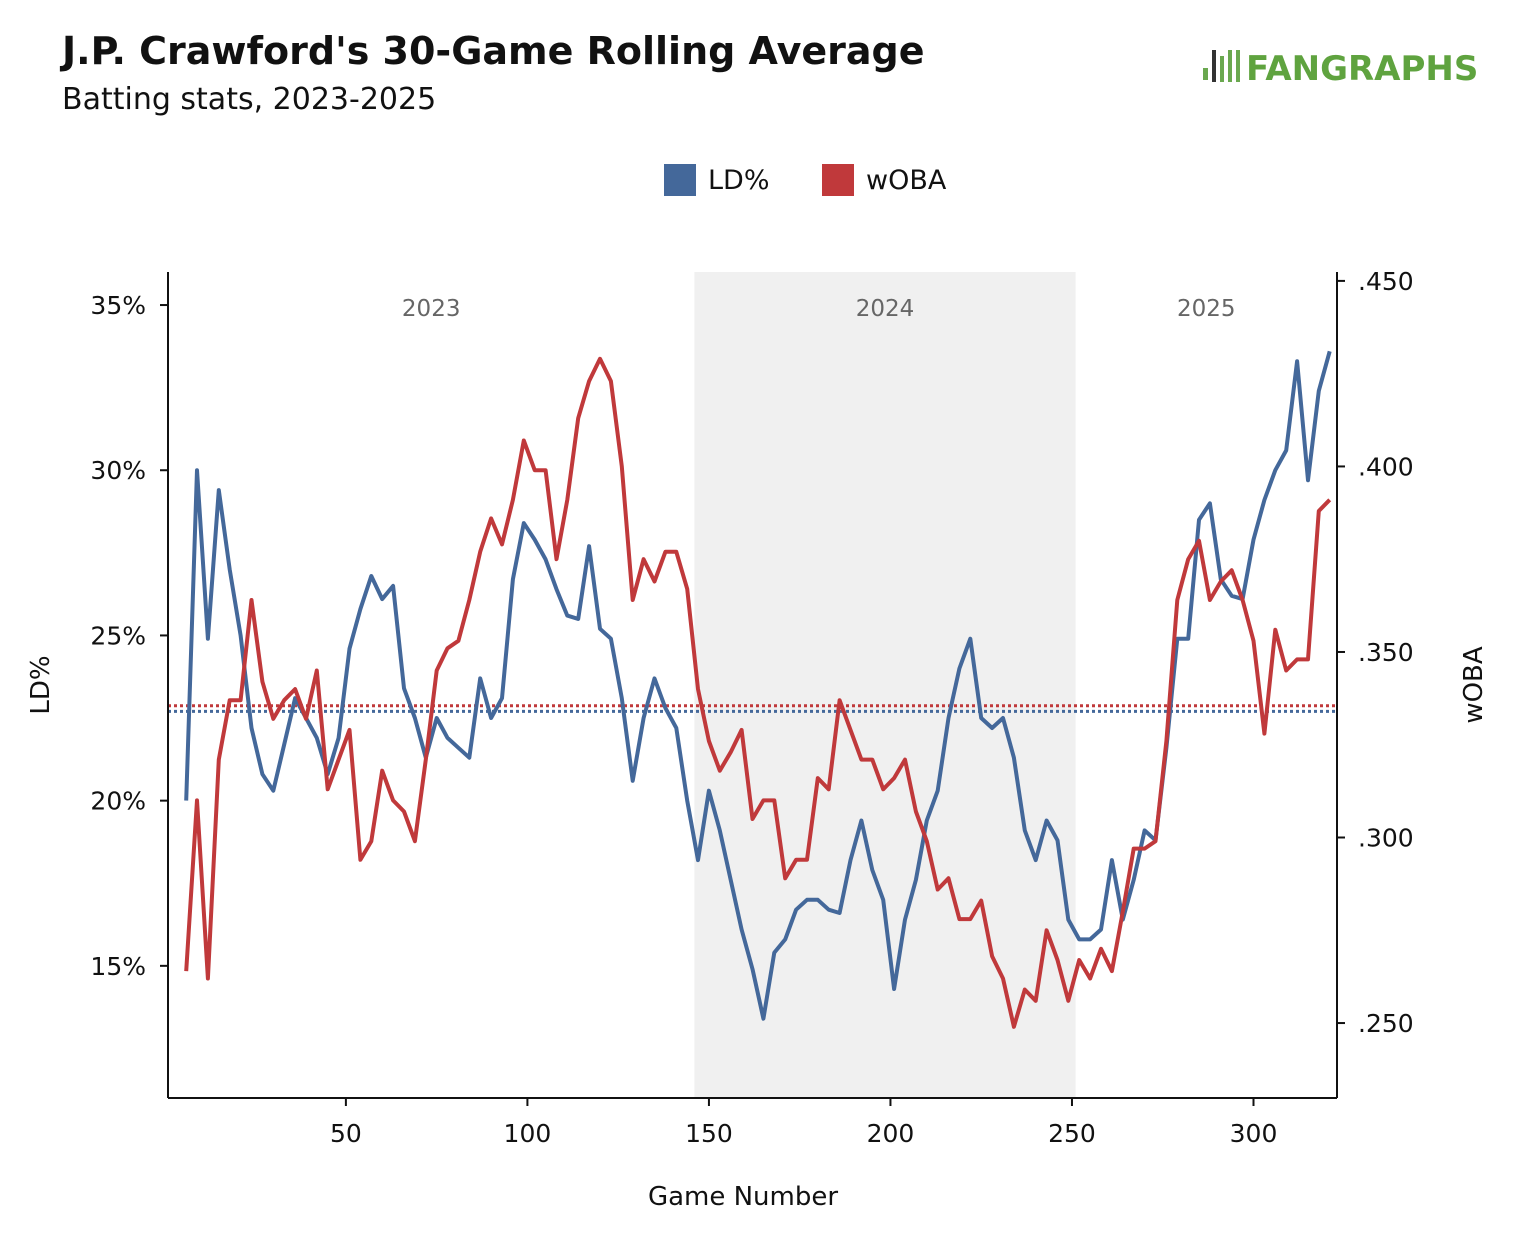  What do you see at coordinates (492, 51) in the screenshot?
I see `chart-title: J.P. Crawford's 30-Game Rolling Average` at bounding box center [492, 51].